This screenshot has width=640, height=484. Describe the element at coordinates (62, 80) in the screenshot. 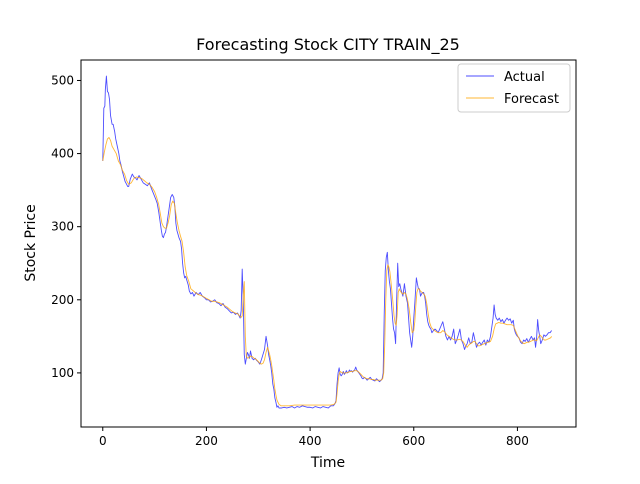

I see `y-tick-label: 500` at that location.